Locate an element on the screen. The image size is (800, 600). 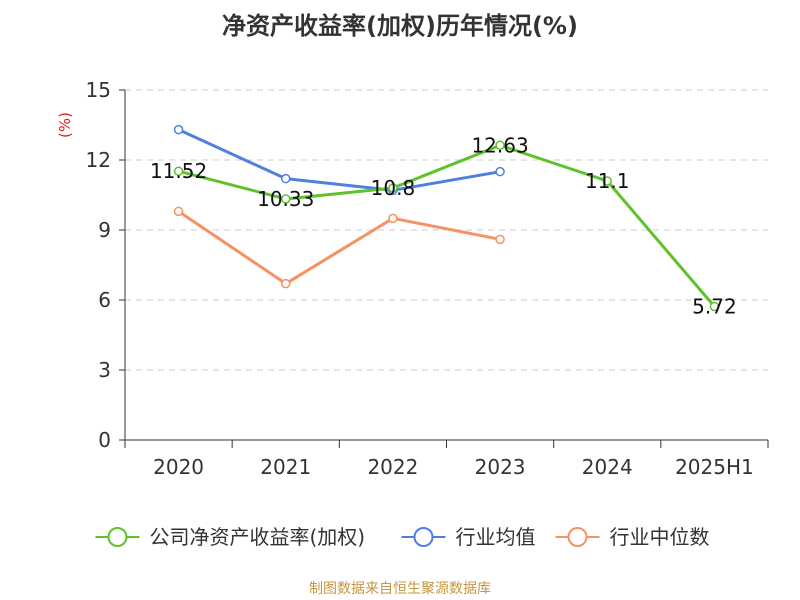
data-label: 10.8 is located at coordinates (393, 188).